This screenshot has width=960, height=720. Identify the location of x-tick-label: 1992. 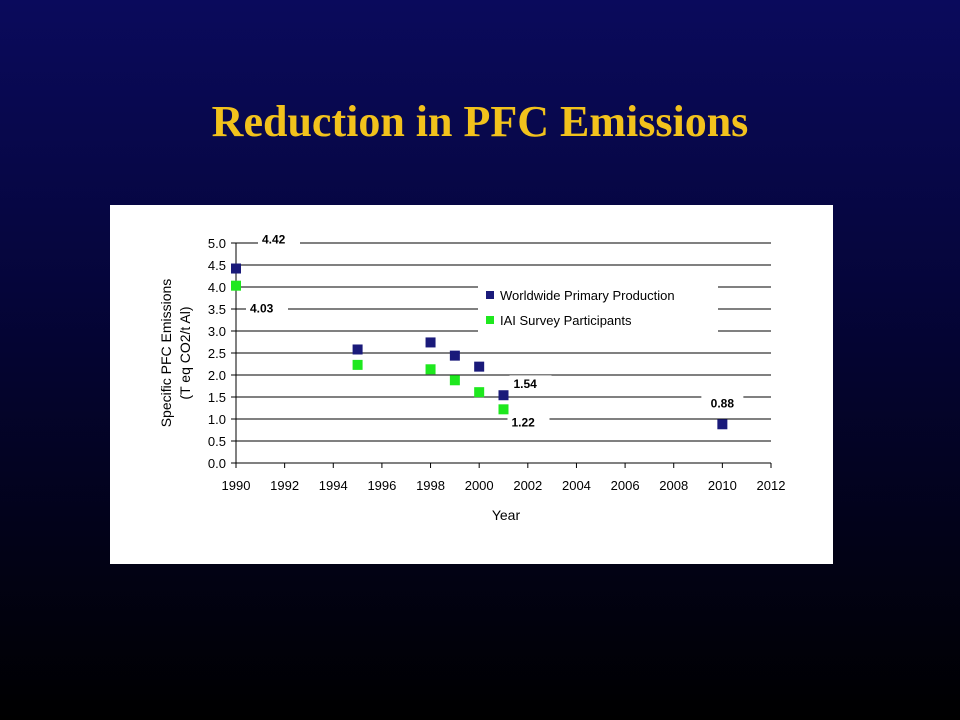
(284, 485).